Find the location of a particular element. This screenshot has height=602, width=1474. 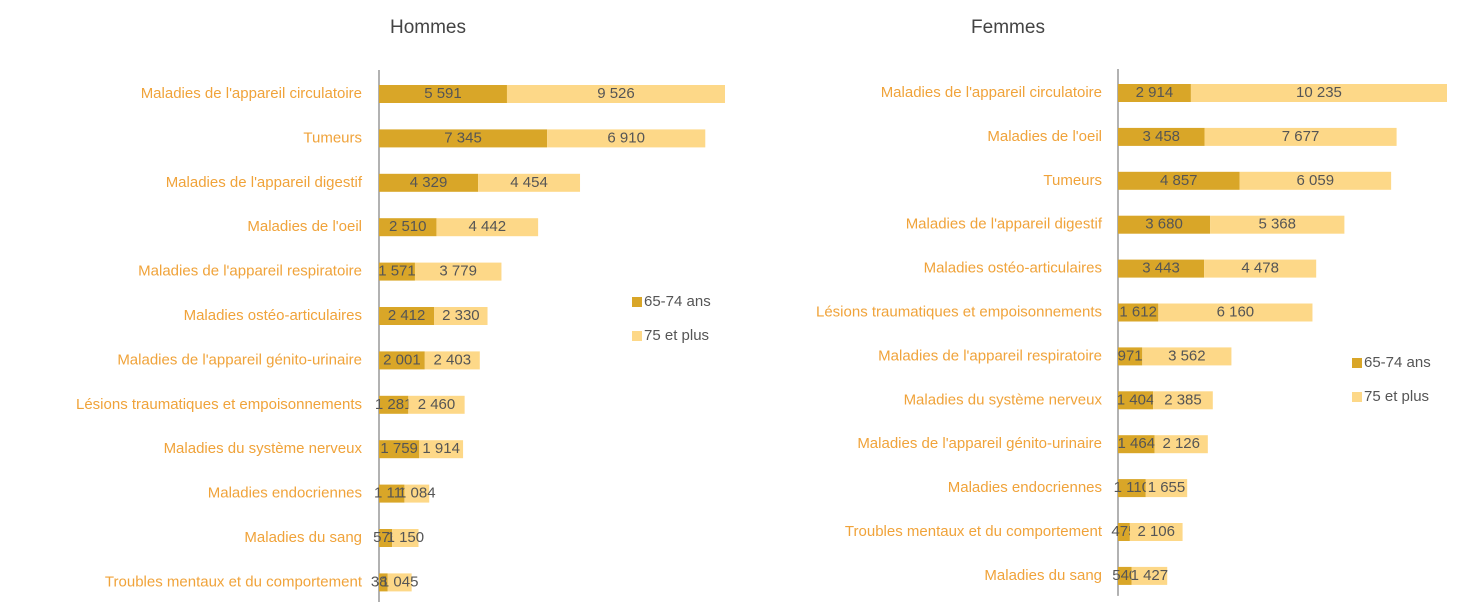

data-label: 2 126 is located at coordinates (1181, 443).